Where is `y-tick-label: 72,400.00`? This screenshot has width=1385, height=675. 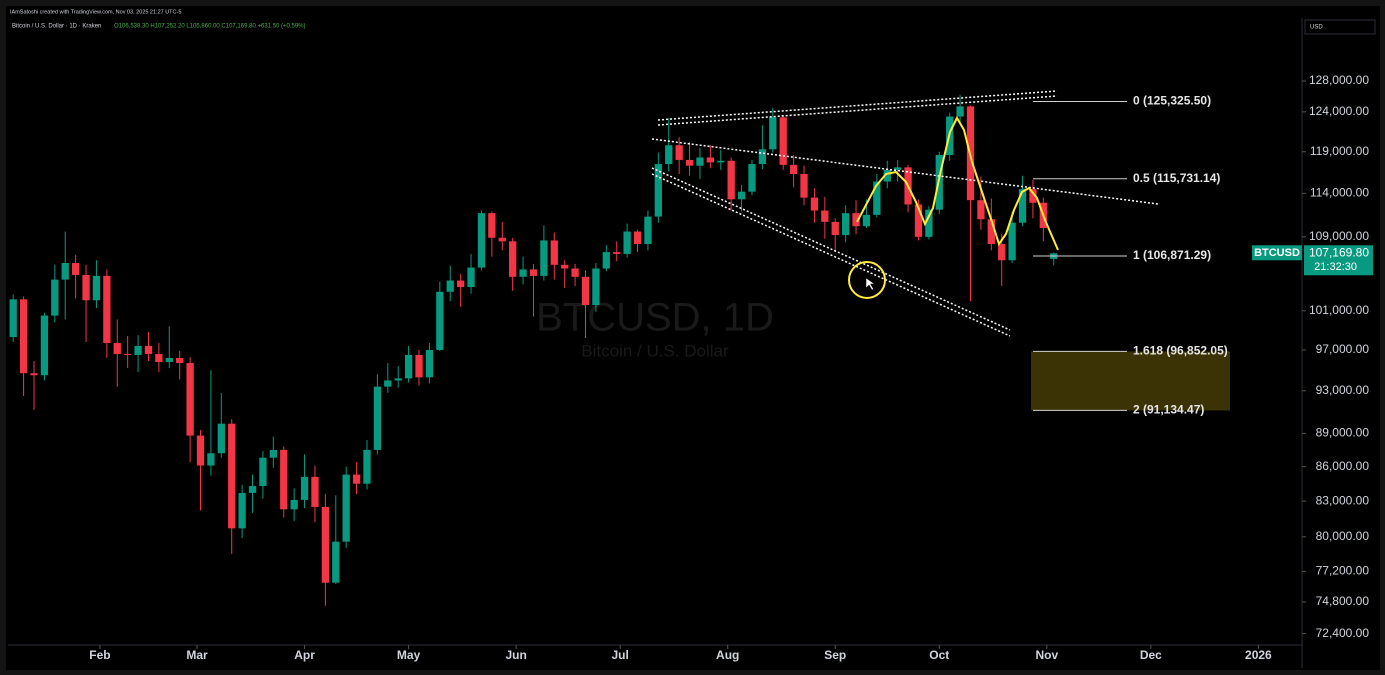
y-tick-label: 72,400.00 is located at coordinates (1343, 633).